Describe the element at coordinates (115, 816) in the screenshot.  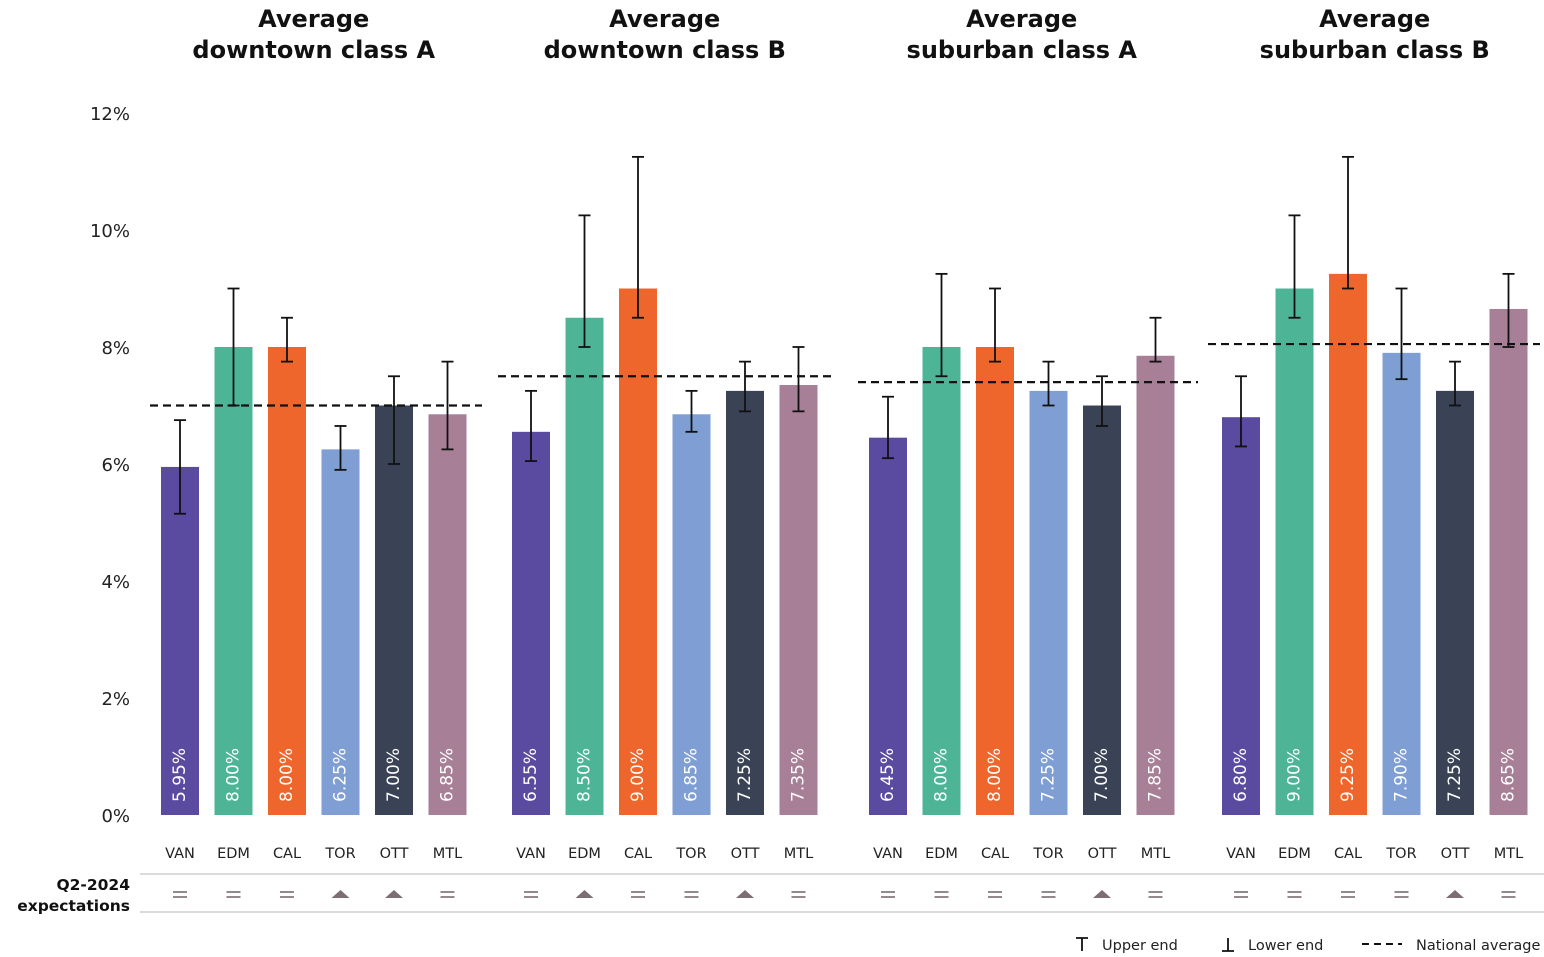
I see `y-tick-label: 0%` at that location.